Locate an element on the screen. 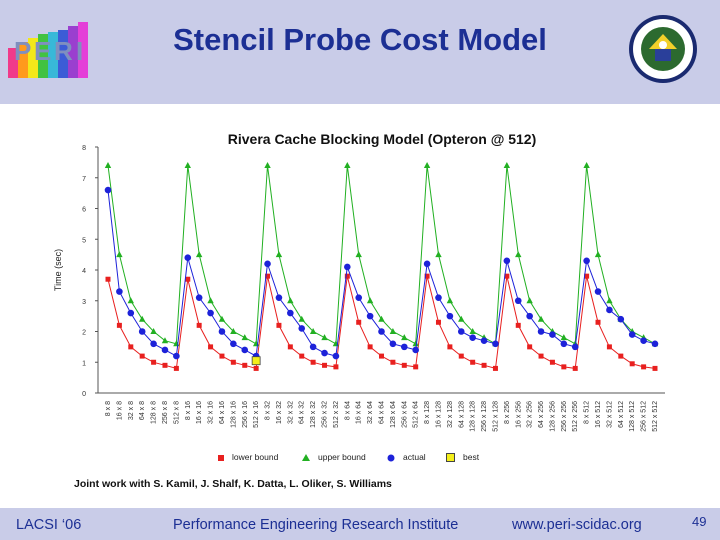 This screenshot has height=540, width=720. x-tick-label: 256 x 8 is located at coordinates (165, 412).